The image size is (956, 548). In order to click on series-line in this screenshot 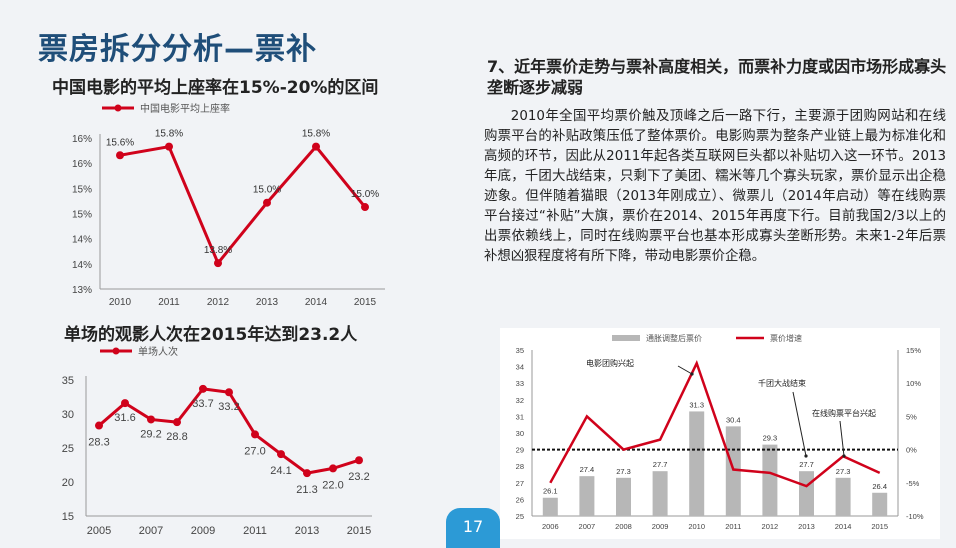, I will do `click(243, 205)`.